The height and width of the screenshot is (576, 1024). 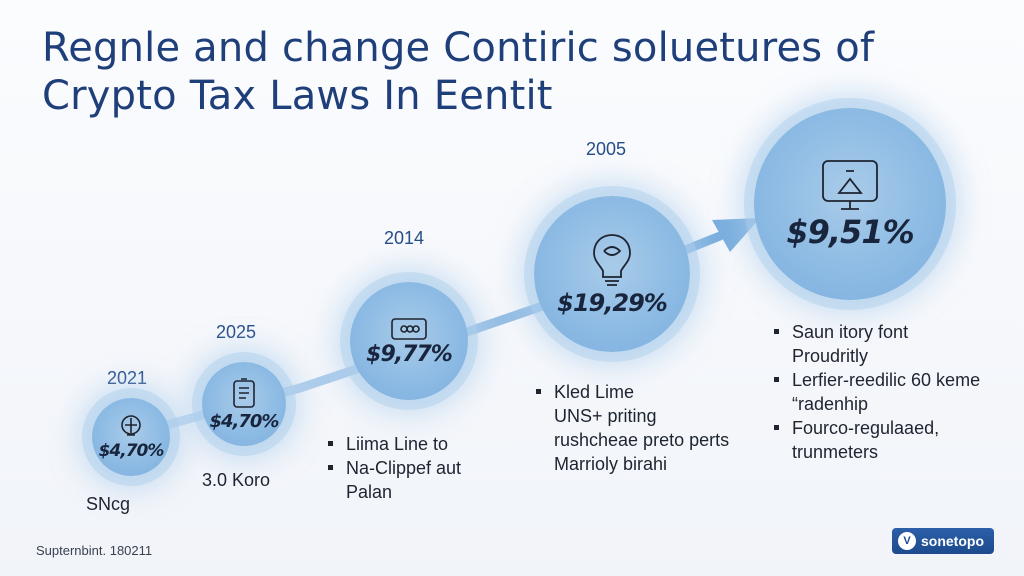 What do you see at coordinates (409, 354) in the screenshot?
I see `node-value-3: $9,77%` at bounding box center [409, 354].